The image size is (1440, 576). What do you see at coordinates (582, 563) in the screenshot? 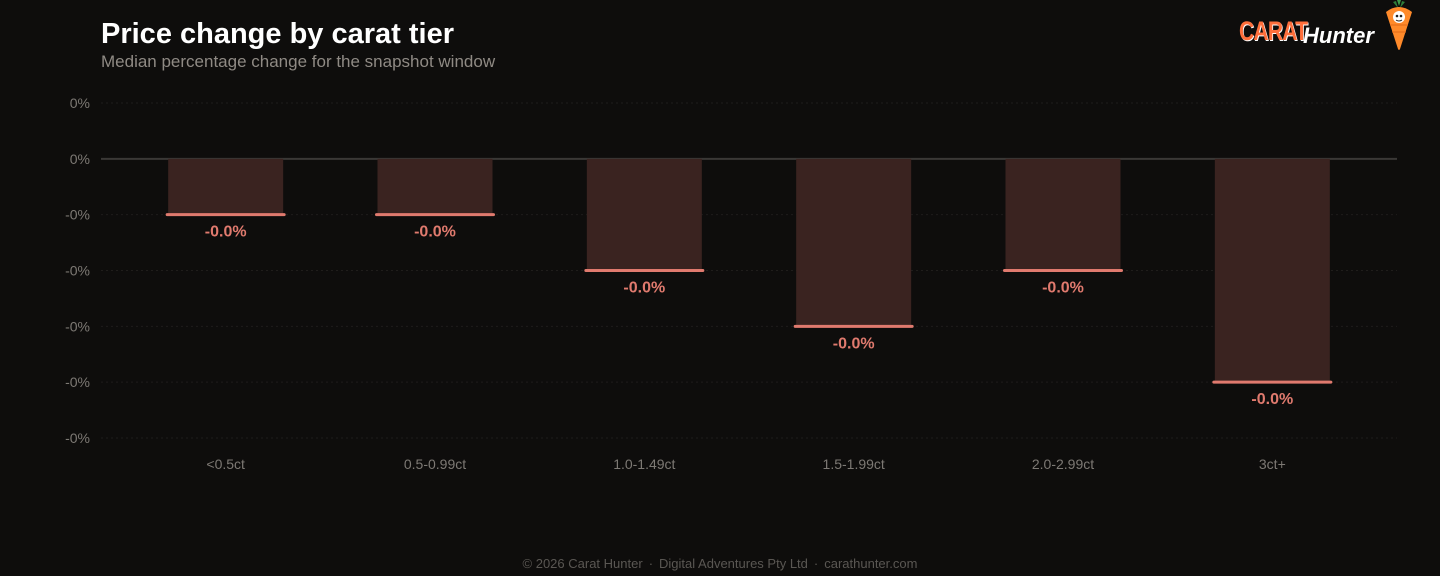
I see `footer-copyright: © 2026 Carat Hunter` at bounding box center [582, 563].